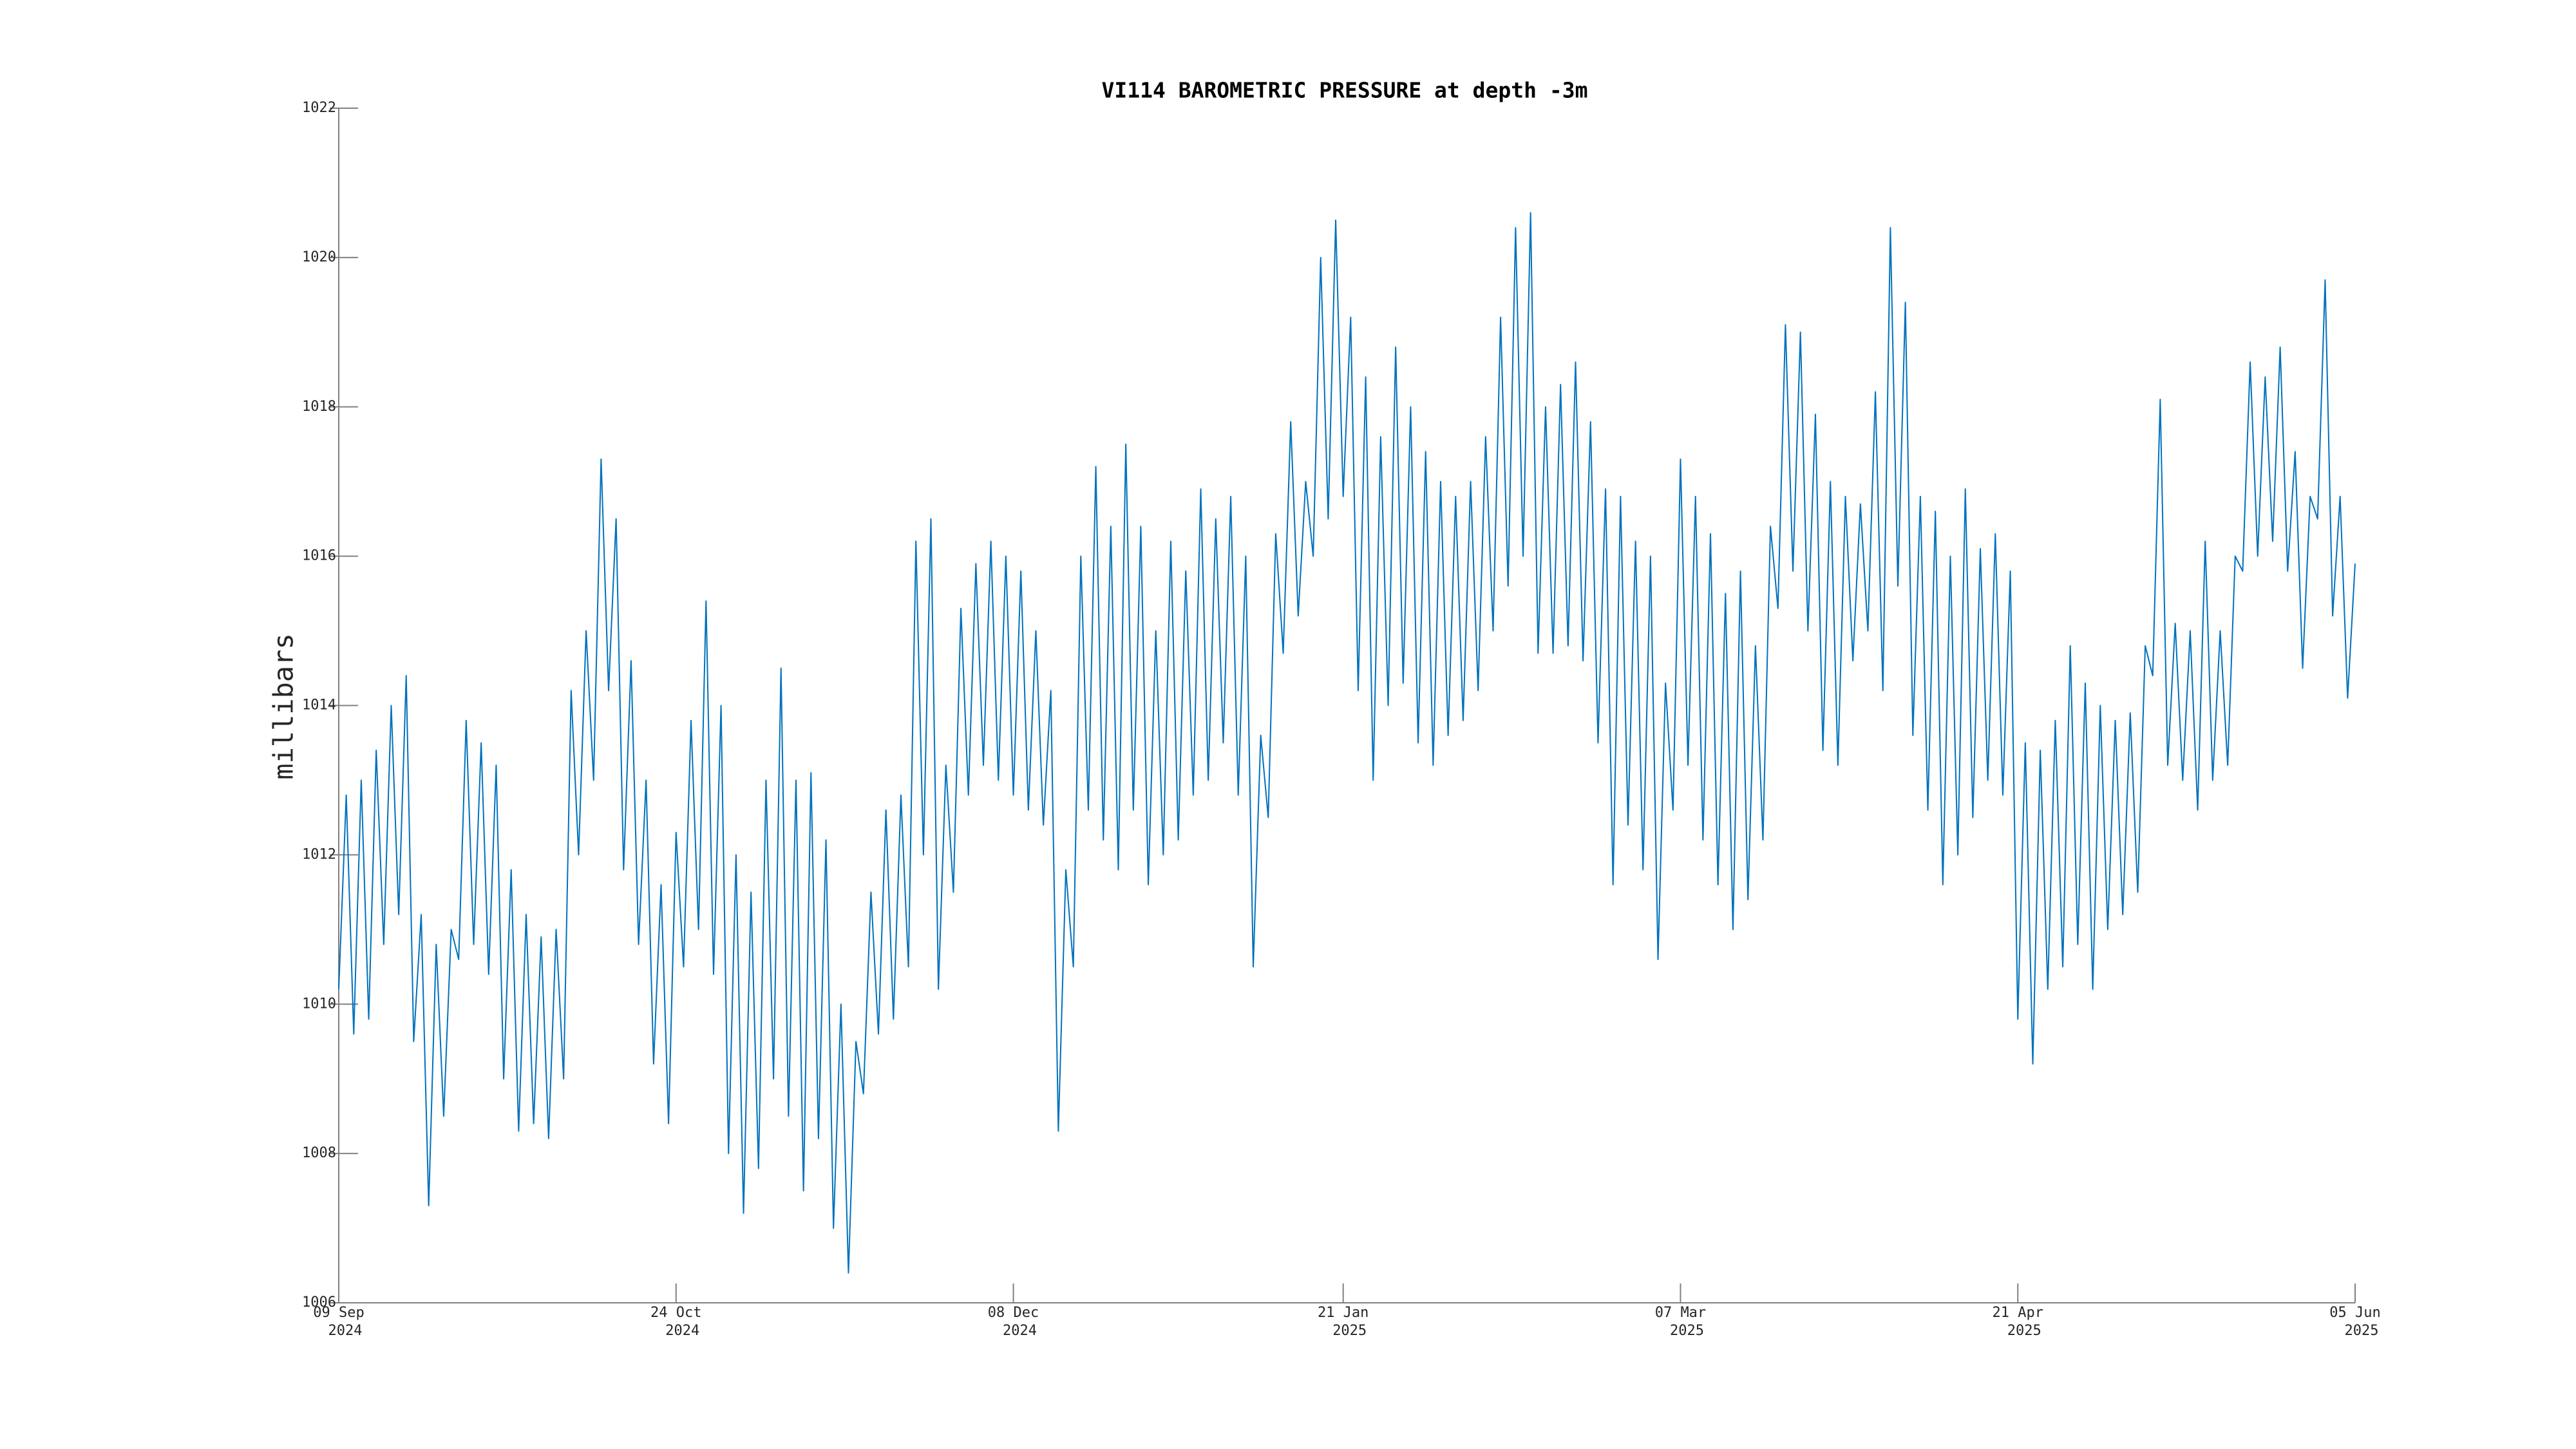  I want to click on x-tick-label: 07 Mar 2025, so click(1680, 1322).